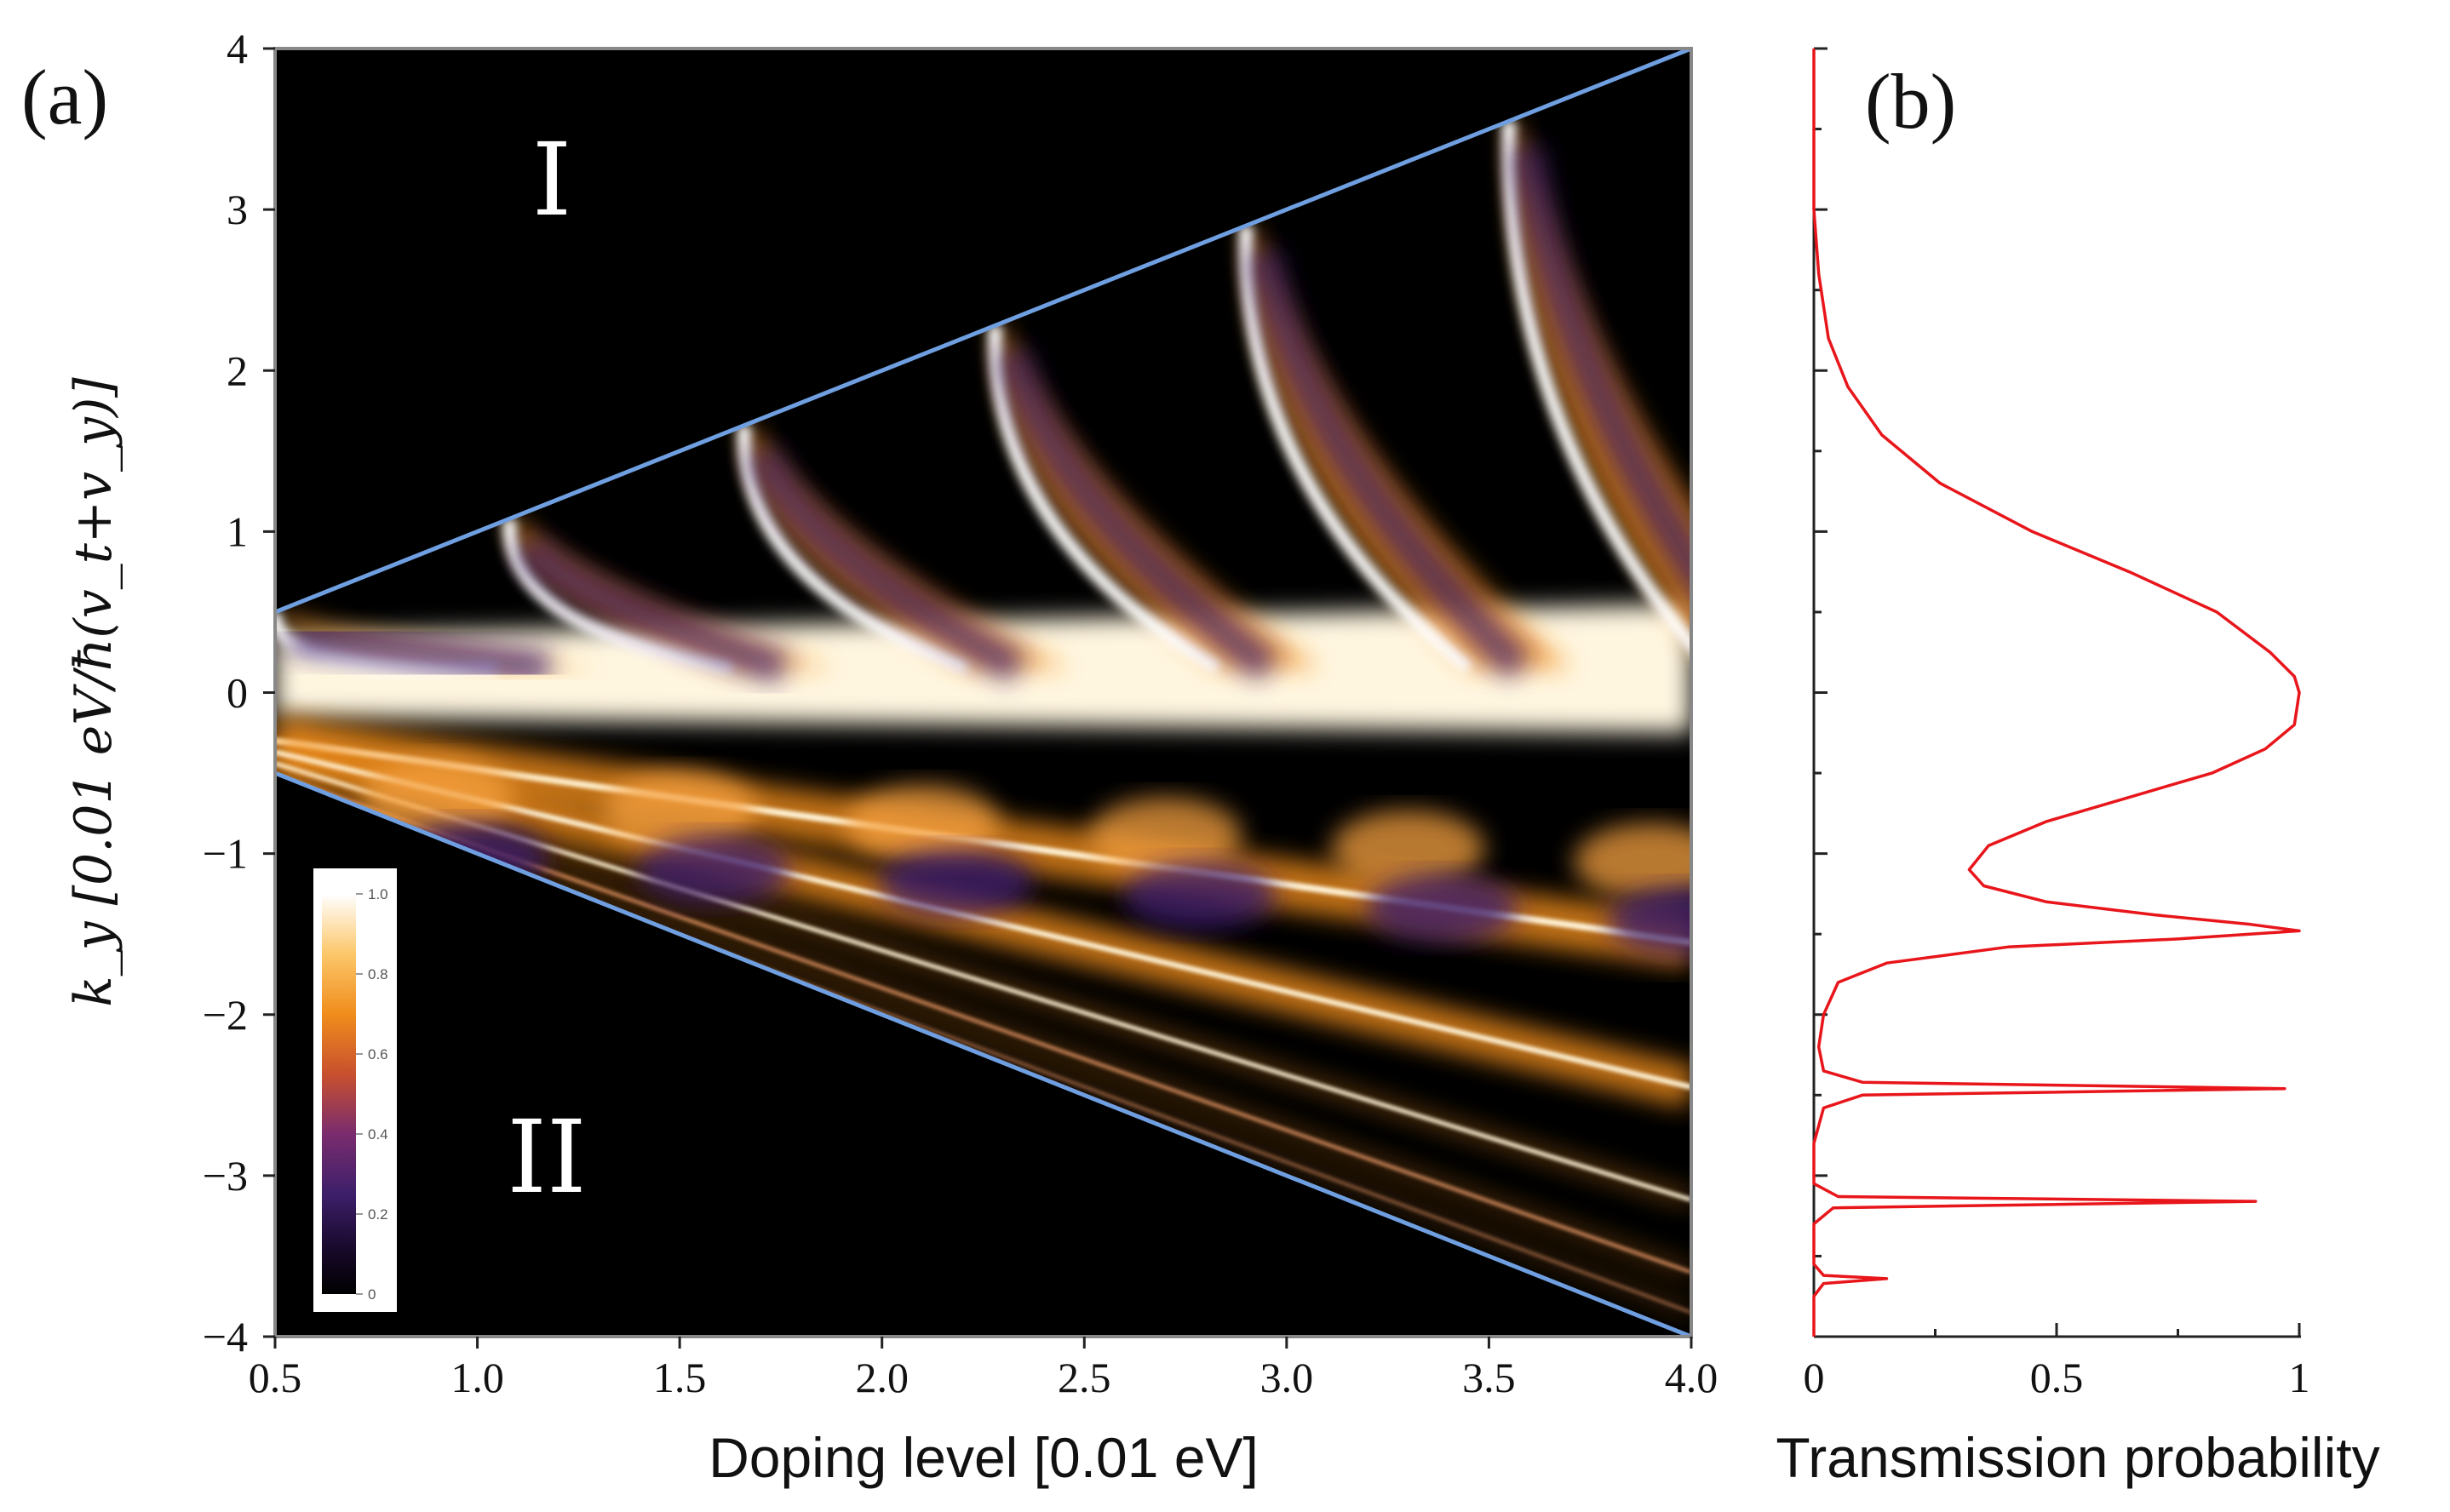  I want to click on x-tick-label: 3.5, so click(1489, 1377).